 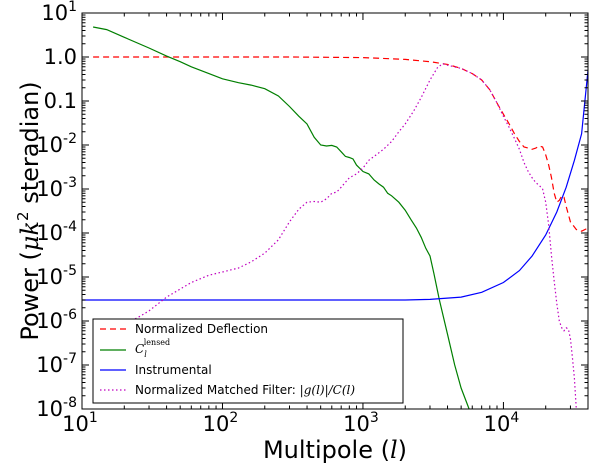 I want to click on legend-label-cl-lensed: Cllensed, so click(x=152, y=348).